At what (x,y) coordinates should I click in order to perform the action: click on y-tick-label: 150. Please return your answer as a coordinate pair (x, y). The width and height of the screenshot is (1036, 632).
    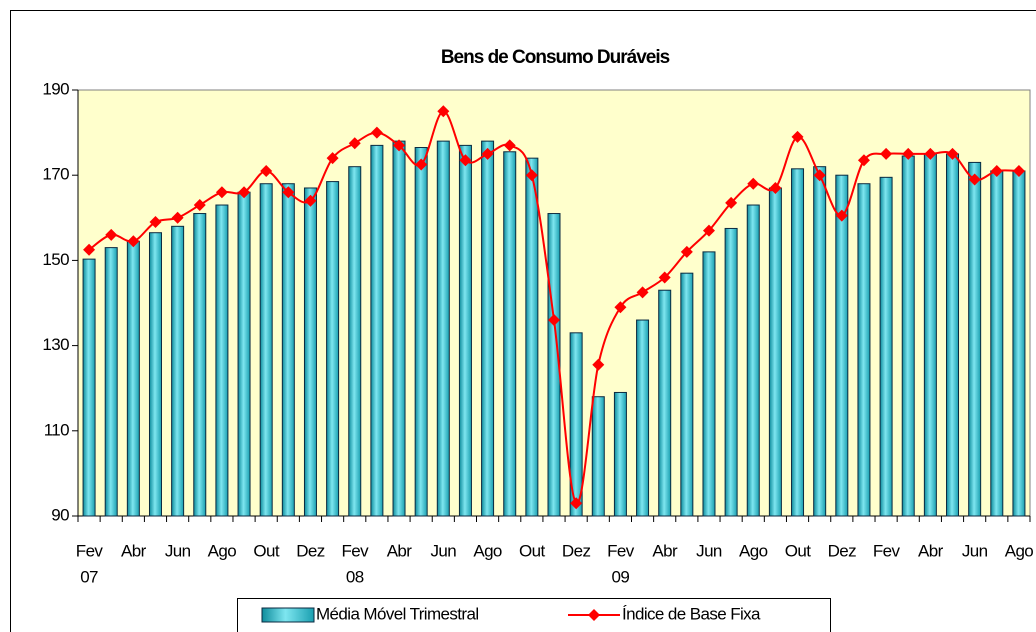
    Looking at the image, I should click on (55, 259).